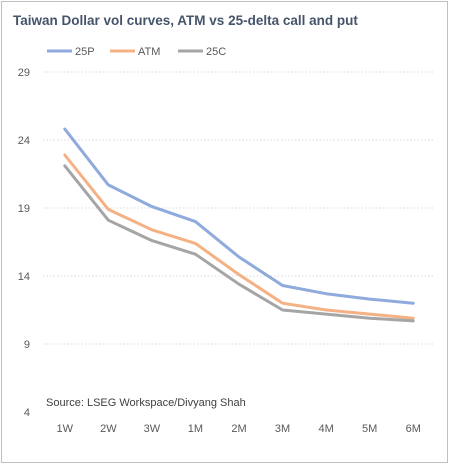 The height and width of the screenshot is (466, 451). Describe the element at coordinates (325, 429) in the screenshot. I see `x-tick-label: 4M` at that location.